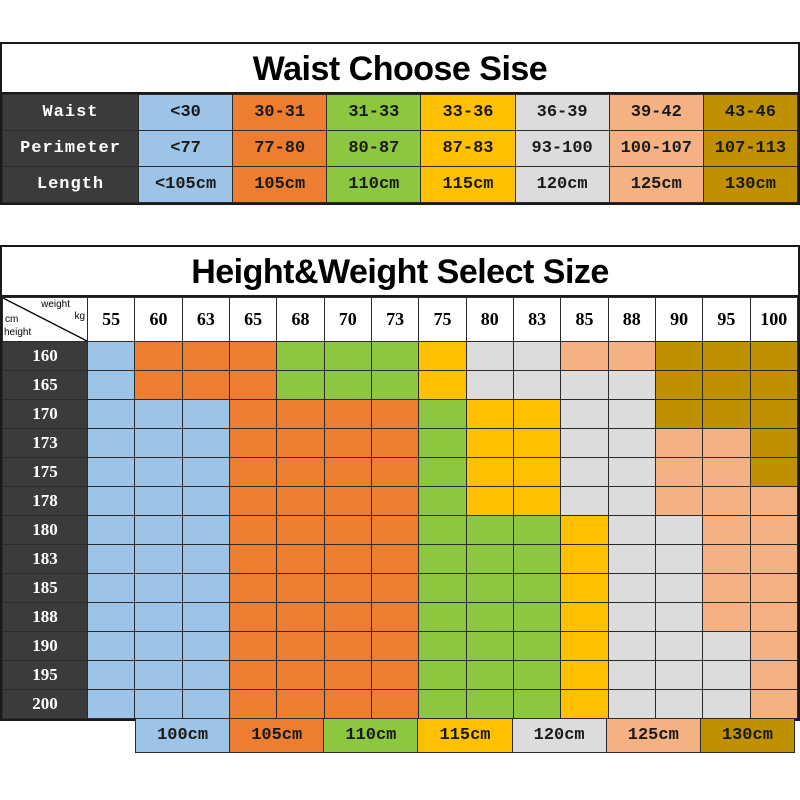 The height and width of the screenshot is (800, 800). I want to click on height-row-header: 160, so click(45, 356).